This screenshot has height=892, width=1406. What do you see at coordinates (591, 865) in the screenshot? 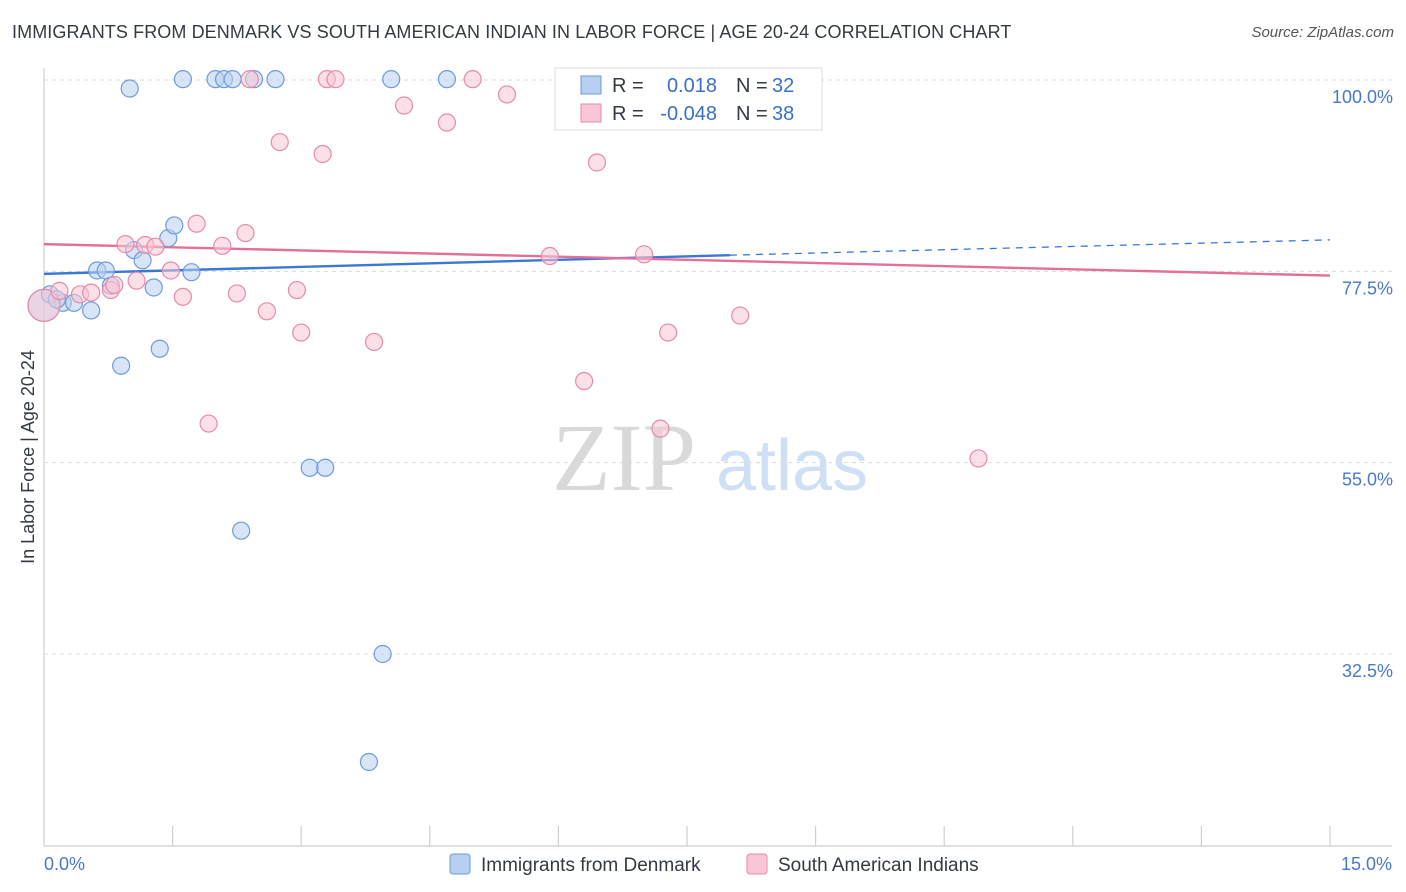
I see `bottom-legend-label-blue: Immigrants from Denmark` at bounding box center [591, 865].